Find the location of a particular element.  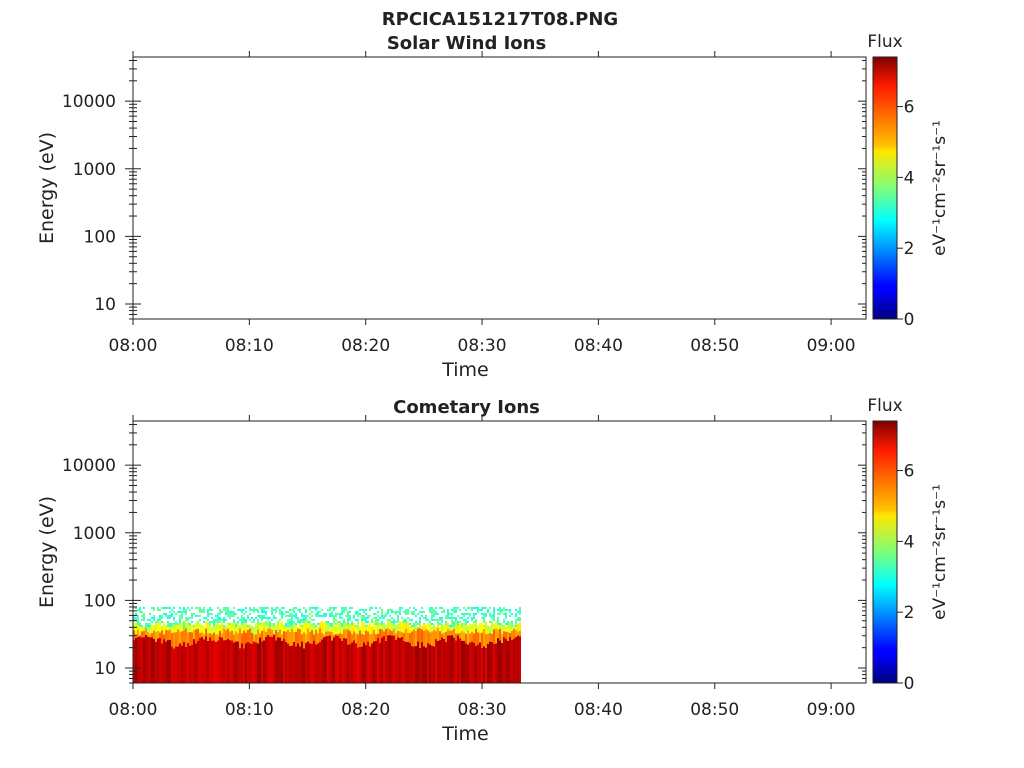

colorbar-tick-label: 4 is located at coordinates (909, 542).